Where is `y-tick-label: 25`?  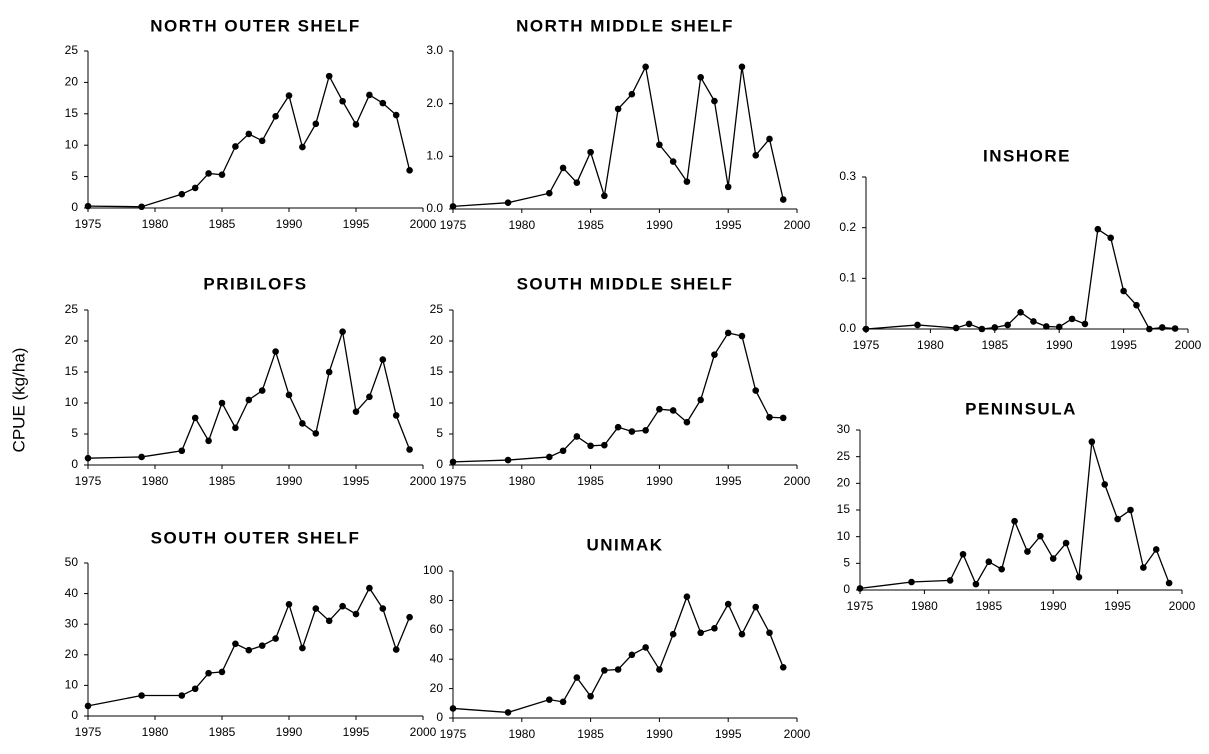
y-tick-label: 25 is located at coordinates (72, 50).